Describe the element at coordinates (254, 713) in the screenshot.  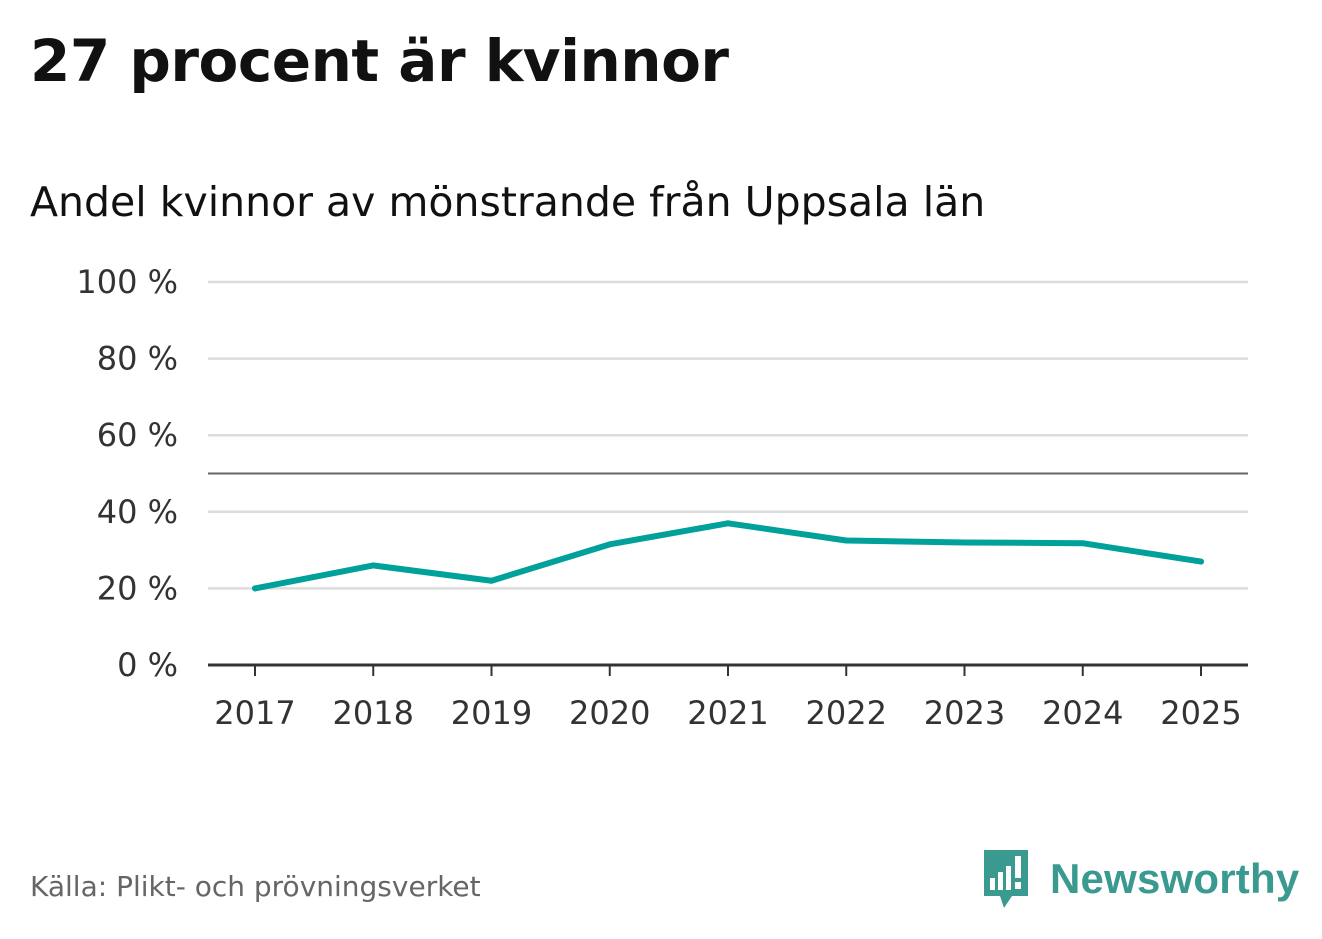
I see `x-tick-label: 2017` at that location.